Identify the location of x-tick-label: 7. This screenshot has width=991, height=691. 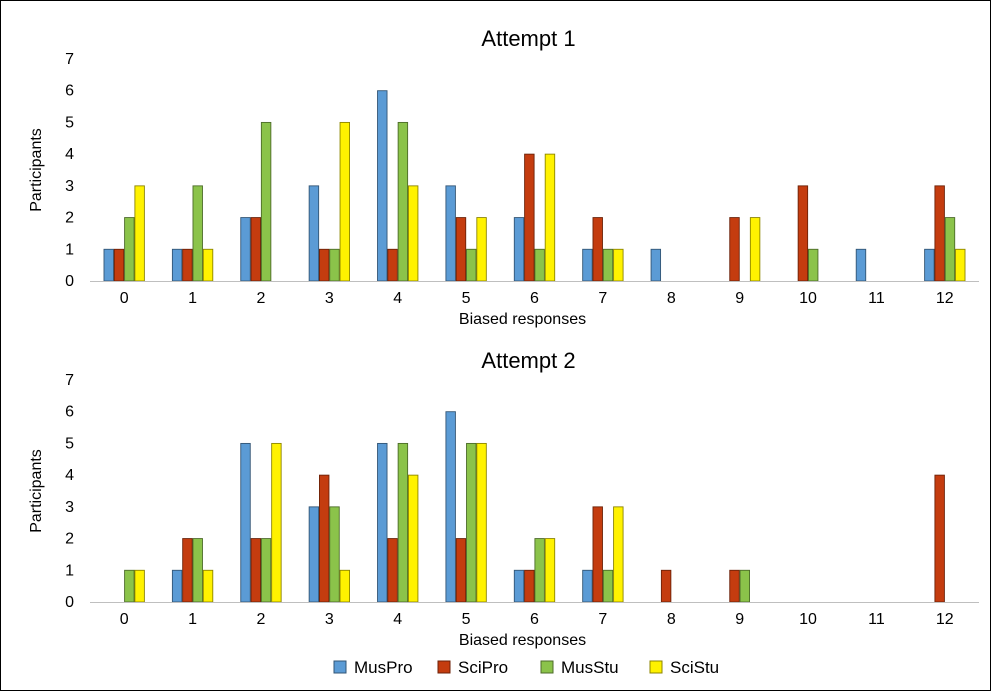
(602, 619).